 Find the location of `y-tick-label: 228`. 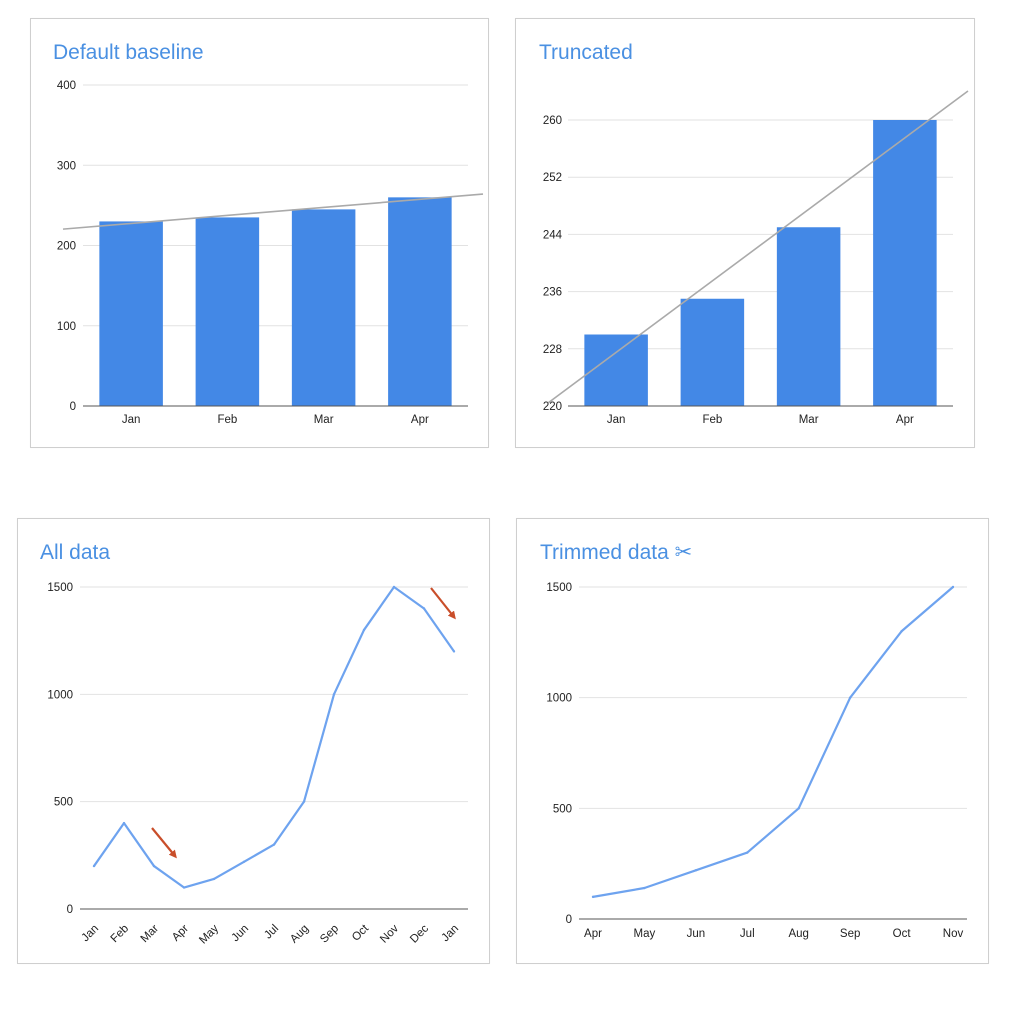

y-tick-label: 228 is located at coordinates (552, 350).